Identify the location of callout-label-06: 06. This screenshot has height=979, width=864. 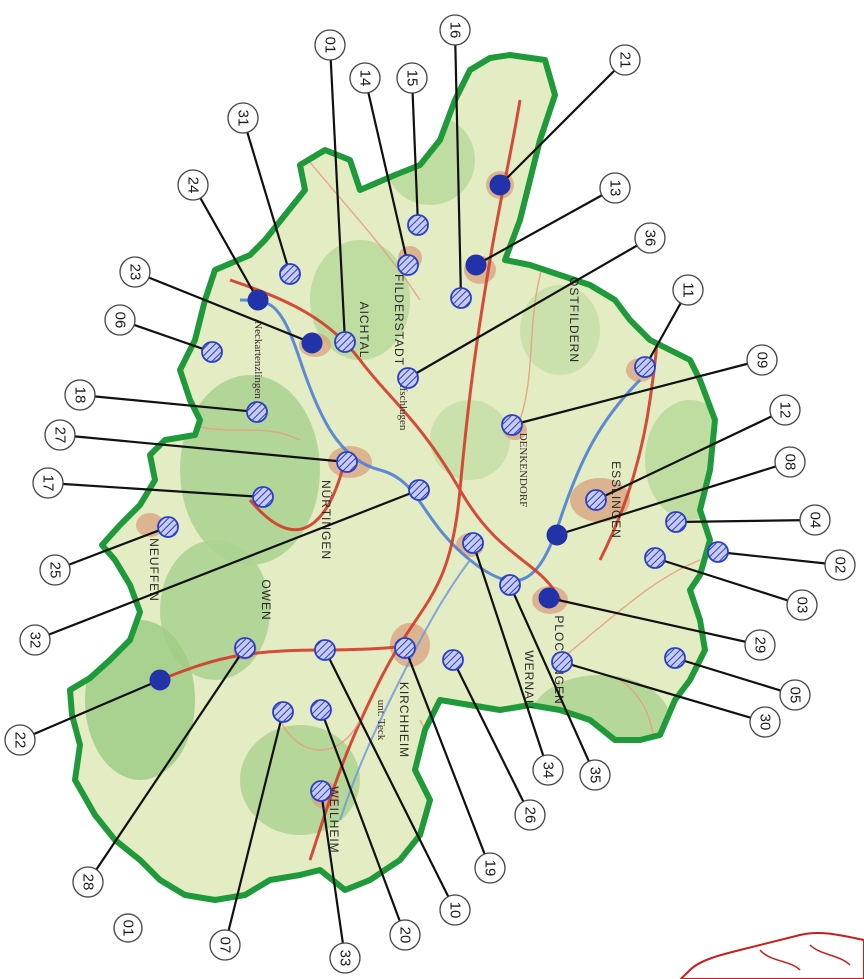
(120, 320).